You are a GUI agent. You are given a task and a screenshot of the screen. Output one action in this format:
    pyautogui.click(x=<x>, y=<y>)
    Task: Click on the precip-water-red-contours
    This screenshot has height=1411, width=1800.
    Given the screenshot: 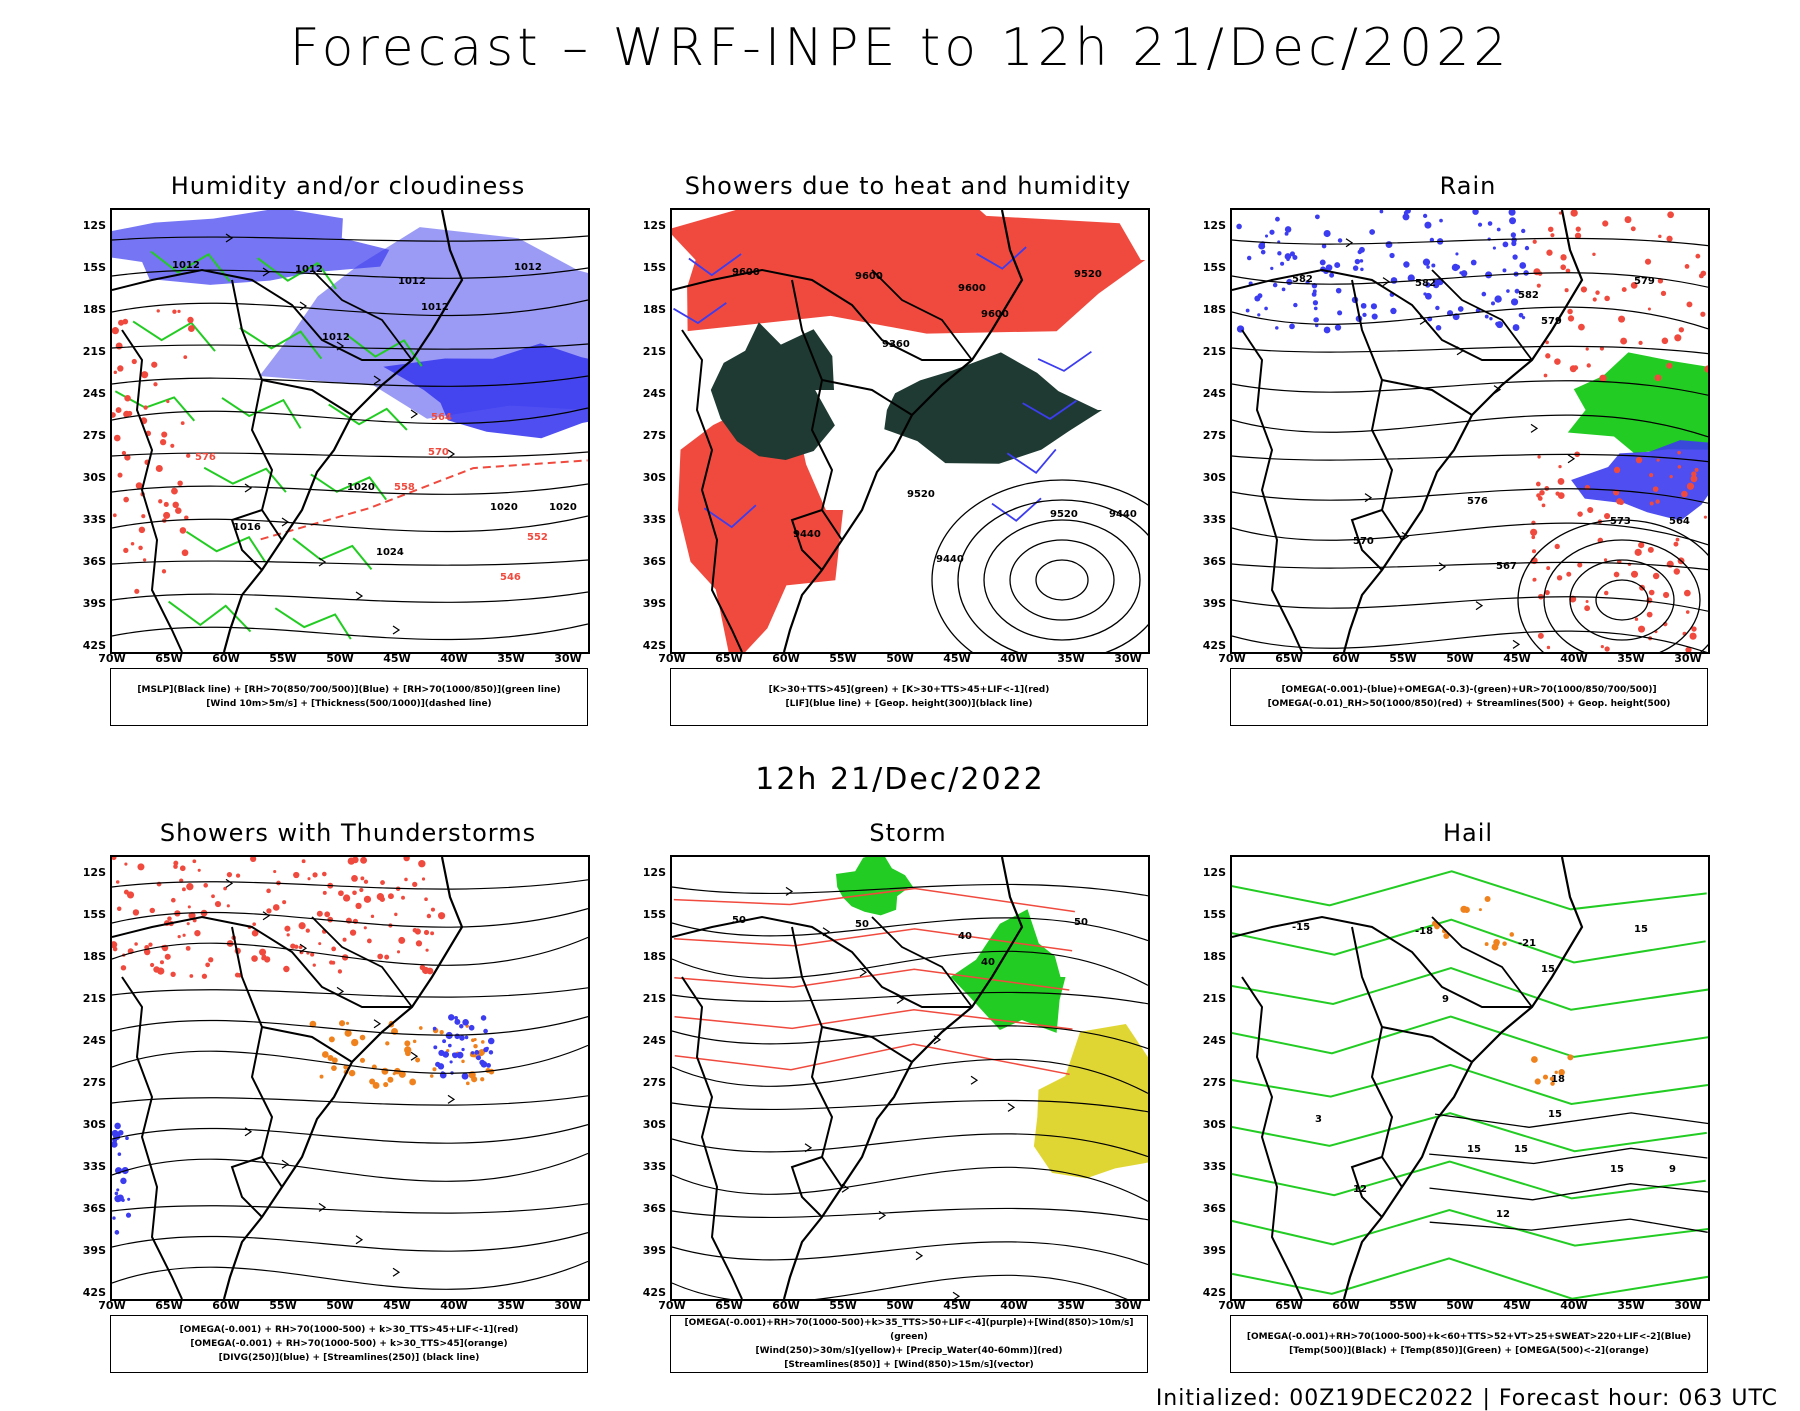 What is the action you would take?
    pyautogui.click(x=874, y=981)
    